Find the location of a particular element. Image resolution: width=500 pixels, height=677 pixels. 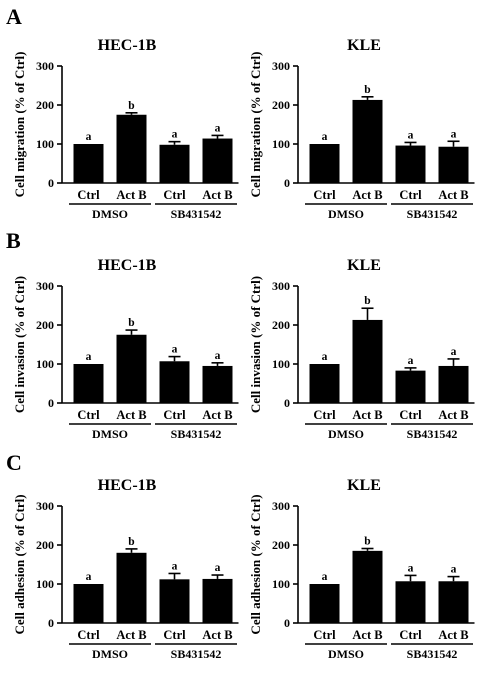

panel-letter-a: A is located at coordinates (14, 16).